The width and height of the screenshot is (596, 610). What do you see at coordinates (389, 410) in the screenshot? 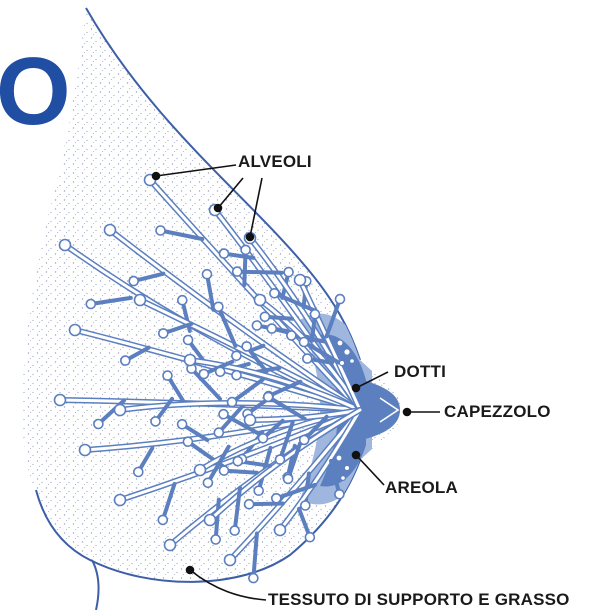
I see `nipple-duct-openings` at bounding box center [389, 410].